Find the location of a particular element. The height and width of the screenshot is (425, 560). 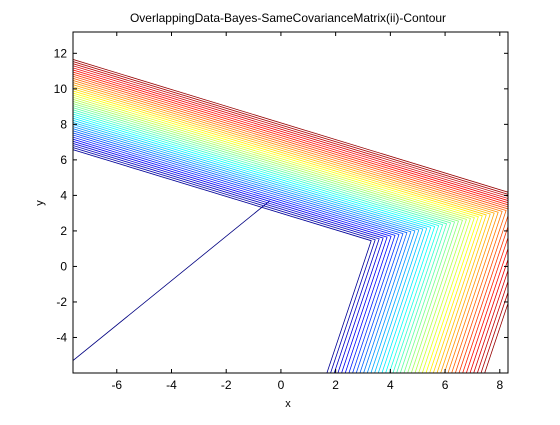

x-tick-label: 6 is located at coordinates (445, 385).